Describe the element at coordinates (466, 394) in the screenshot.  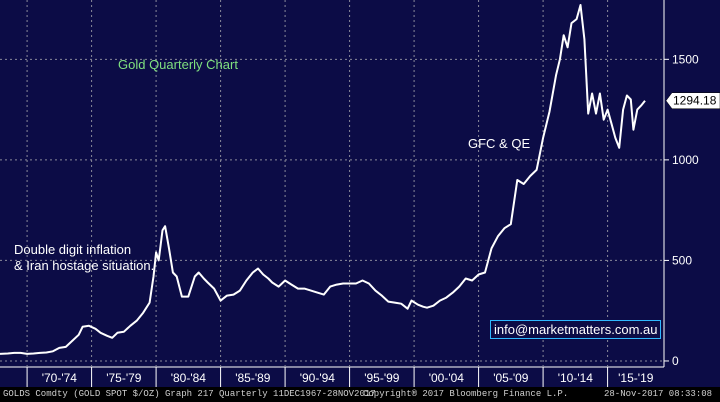
I see `footer-copyright: Copyright® 2017 Bloomberg Finance L.P.` at that location.